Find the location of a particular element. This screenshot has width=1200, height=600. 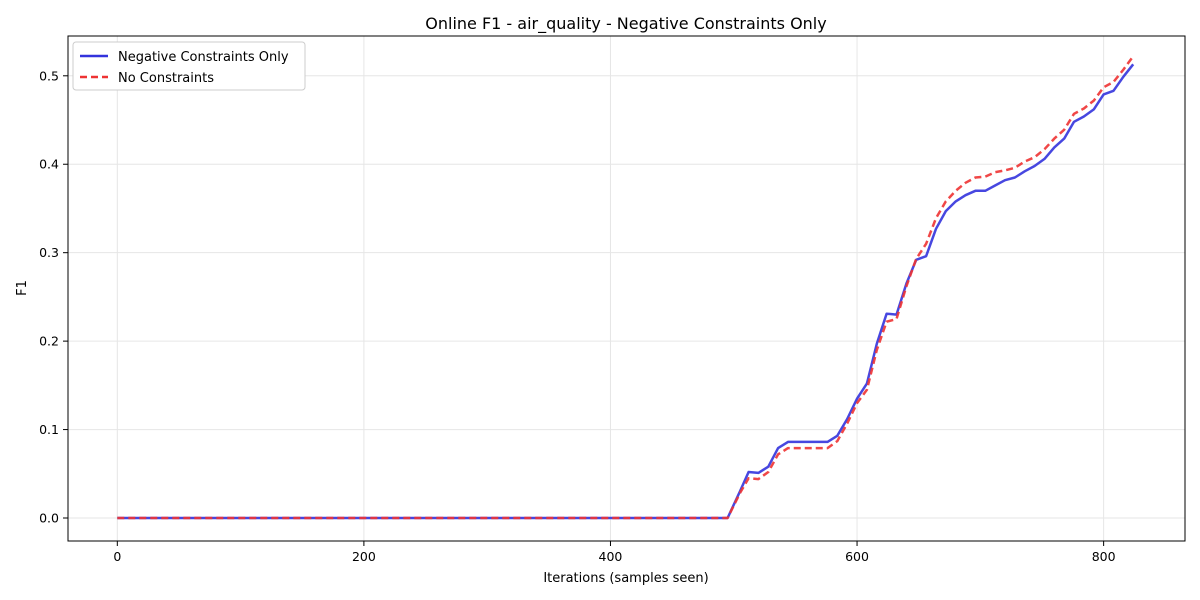

x-axis-label: Iterations (samples seen) is located at coordinates (625, 578).